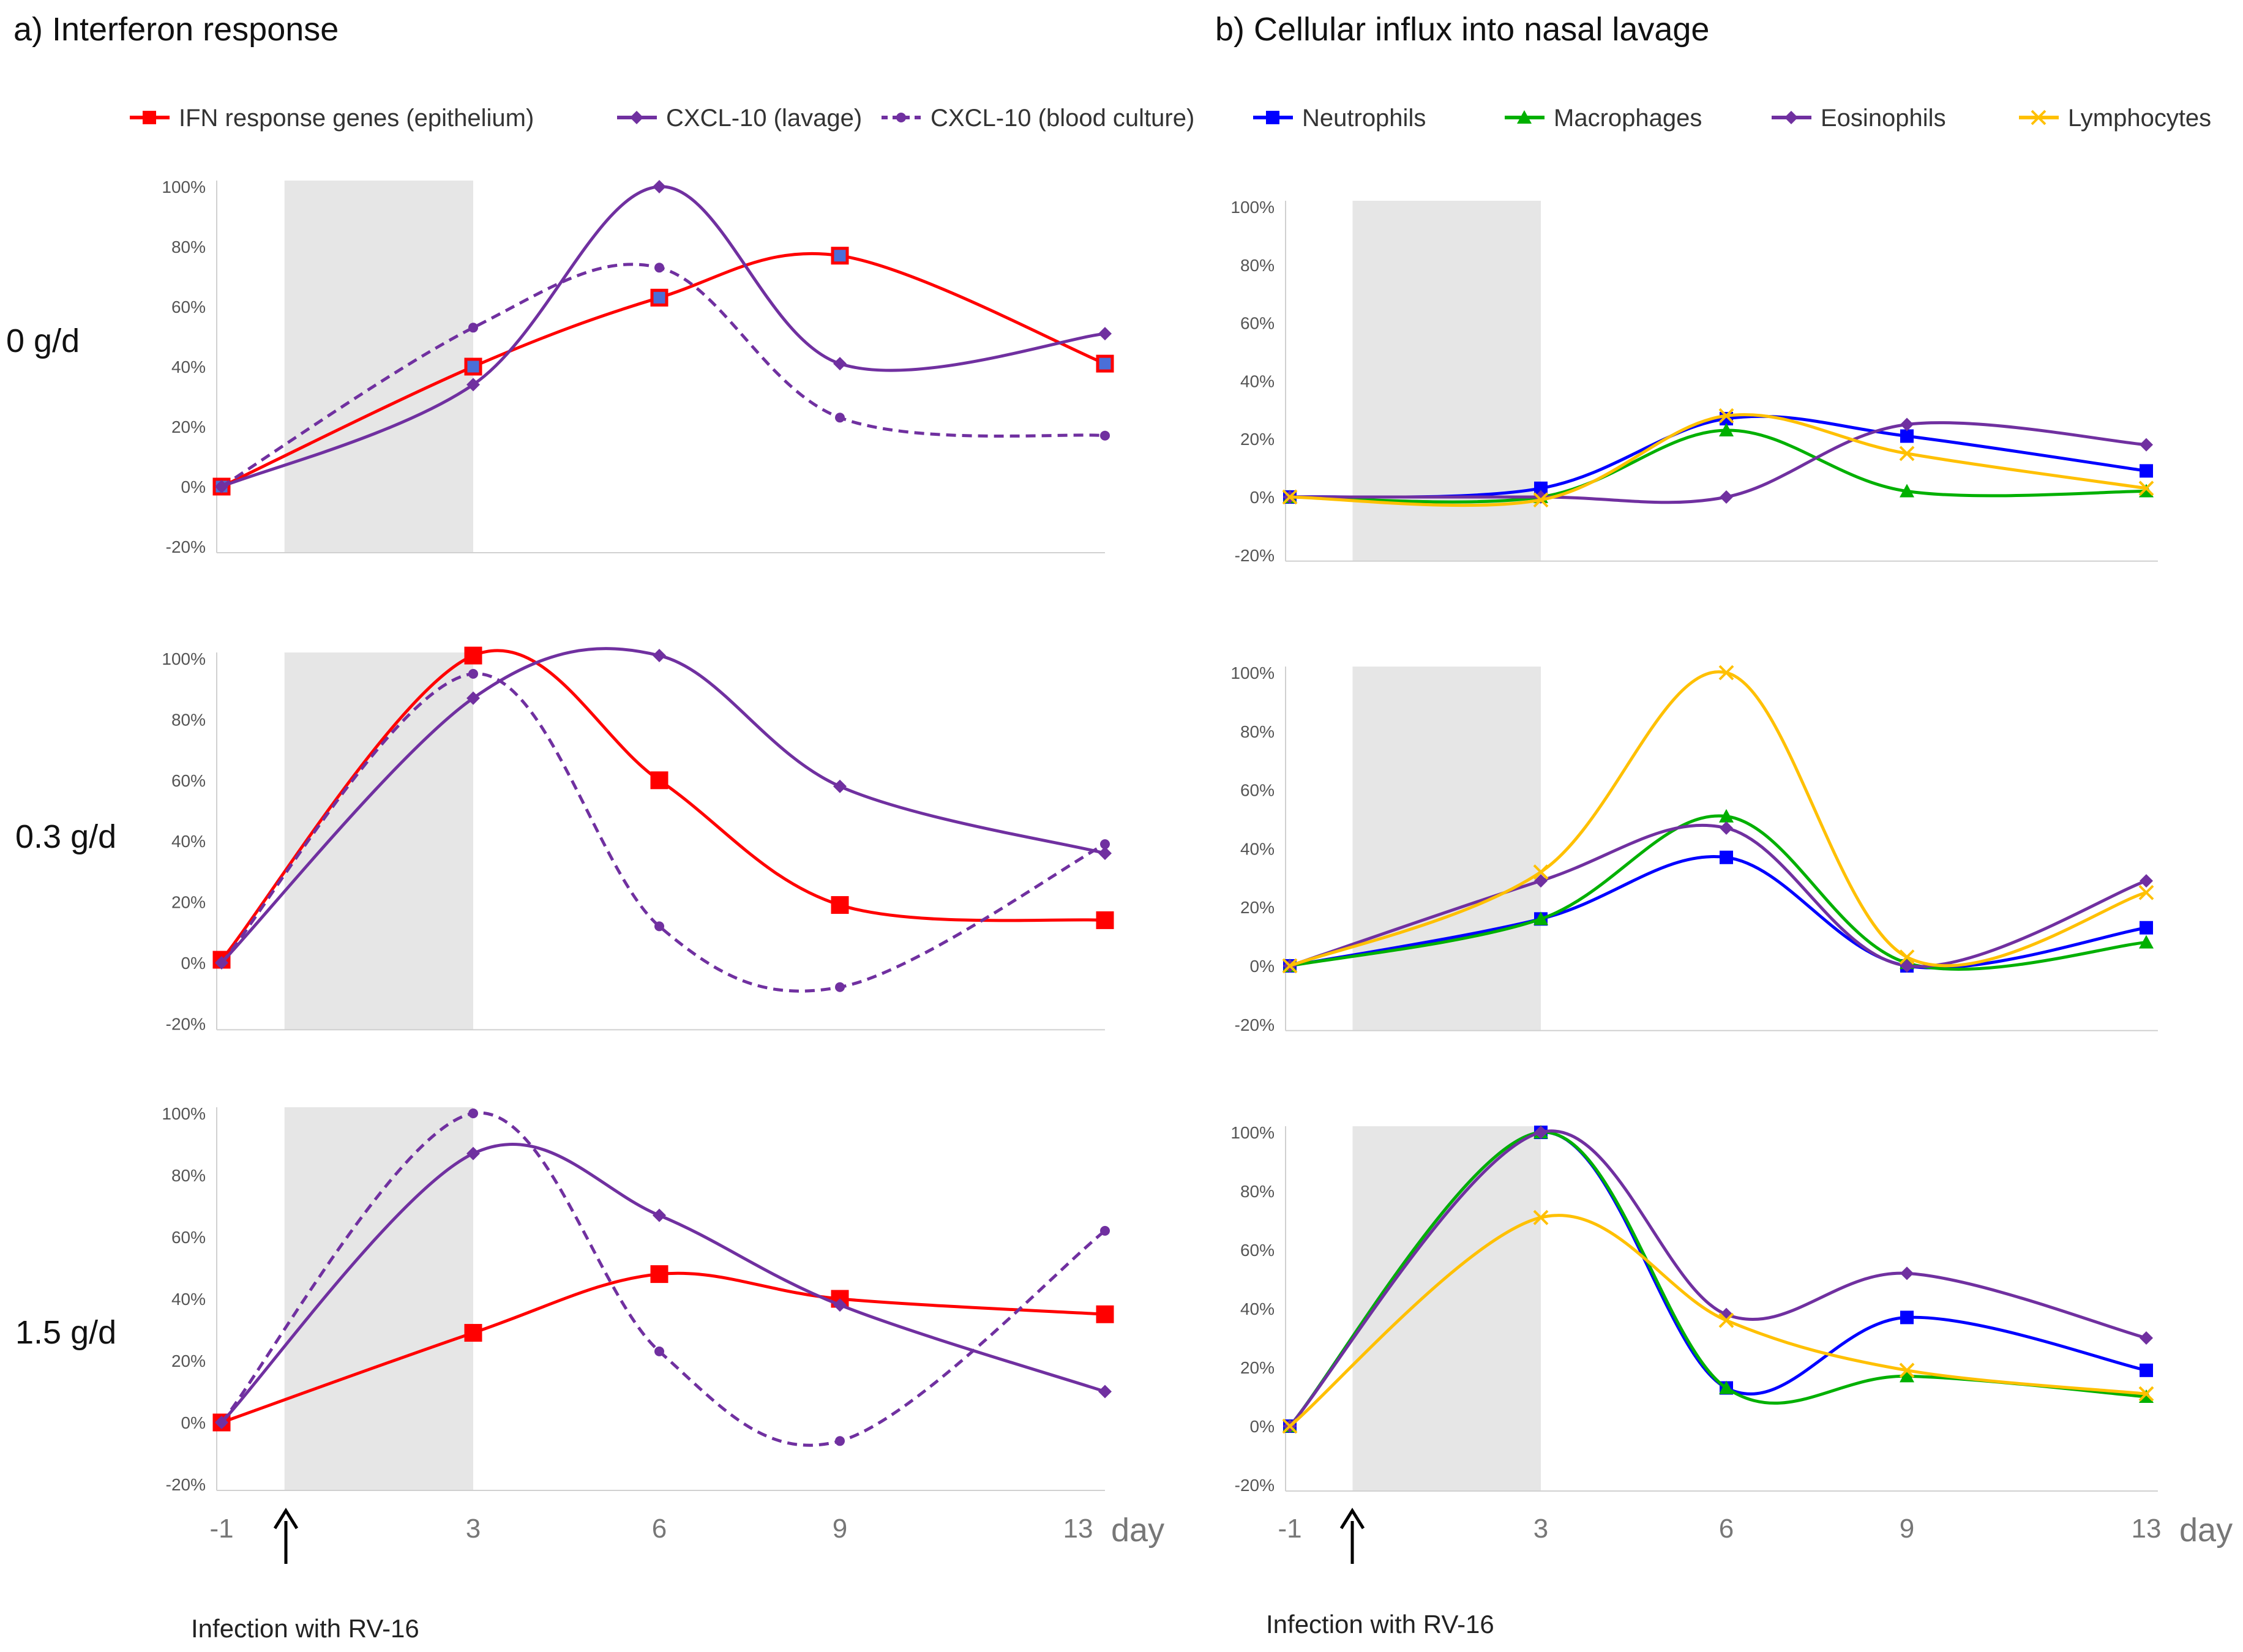  I want to click on legend-label: Eosinophils, so click(1883, 118).